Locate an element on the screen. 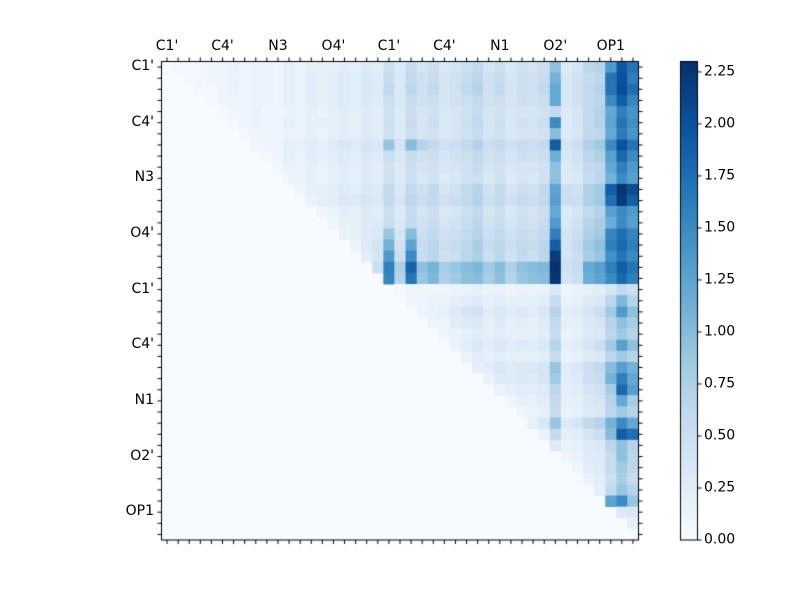  colorbar-tick-label: 0.00 is located at coordinates (720, 539).